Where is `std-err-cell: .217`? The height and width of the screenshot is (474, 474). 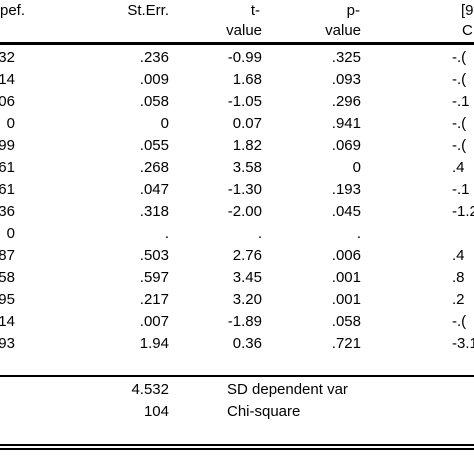 std-err-cell: .217 is located at coordinates (154, 299).